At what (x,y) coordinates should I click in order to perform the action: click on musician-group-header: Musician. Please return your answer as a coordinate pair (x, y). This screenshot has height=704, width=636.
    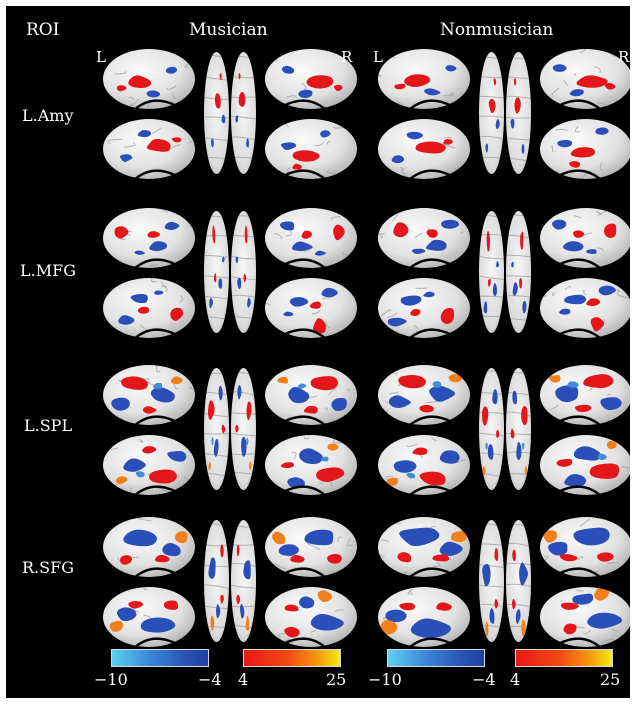
    Looking at the image, I should click on (228, 30).